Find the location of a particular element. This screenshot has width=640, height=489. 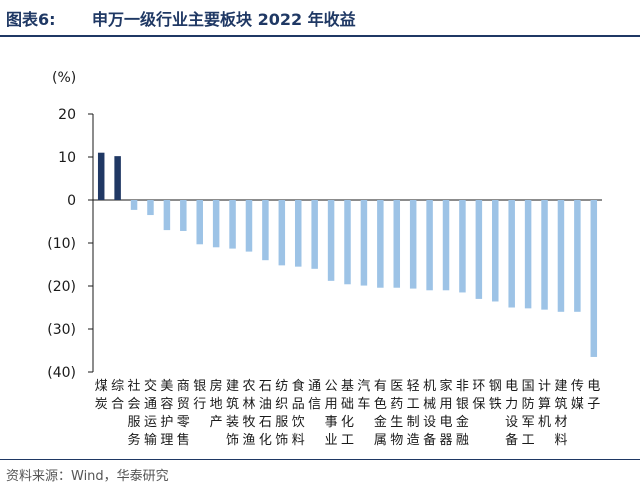

category-label: 煤炭 is located at coordinates (101, 395).